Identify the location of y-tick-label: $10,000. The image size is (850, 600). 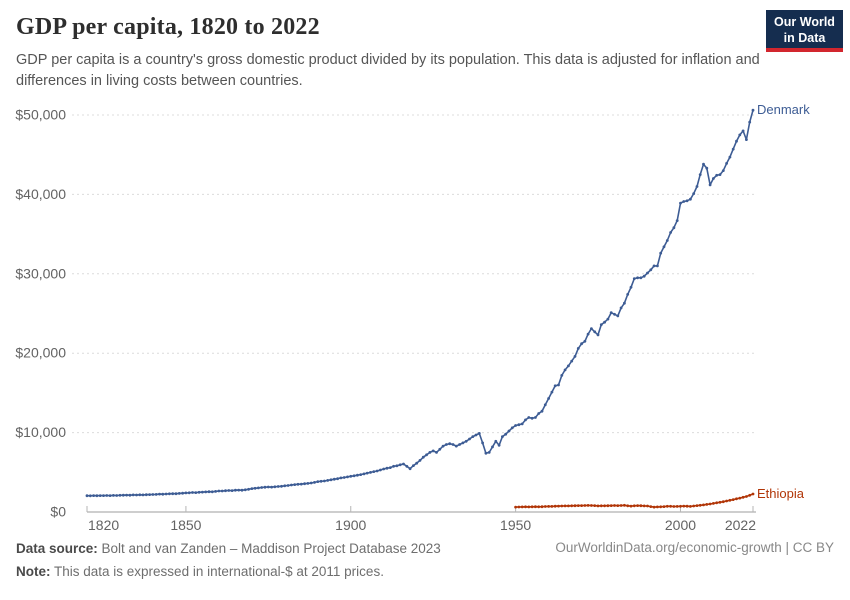
(40, 432).